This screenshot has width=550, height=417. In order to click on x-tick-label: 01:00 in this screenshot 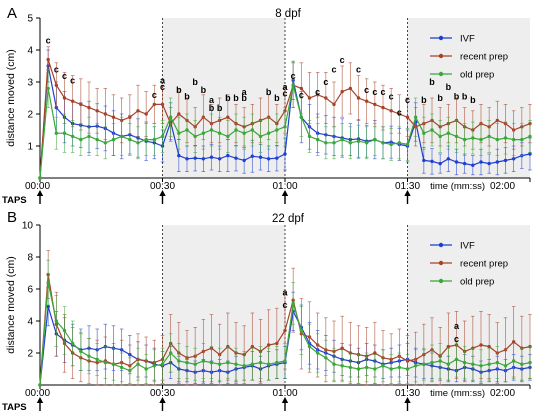, I will do `click(284, 186)`.